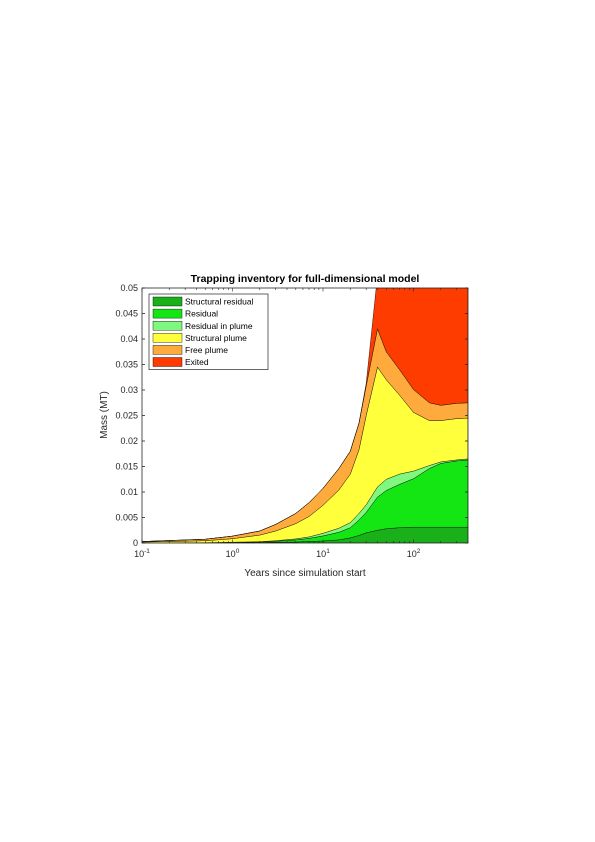  I want to click on legend-label: Structural plume, so click(216, 338).